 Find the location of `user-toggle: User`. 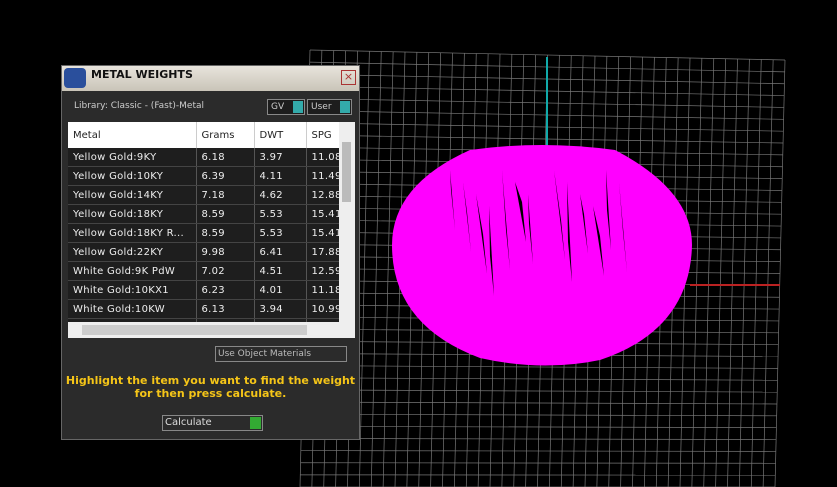

user-toggle: User is located at coordinates (329, 107).